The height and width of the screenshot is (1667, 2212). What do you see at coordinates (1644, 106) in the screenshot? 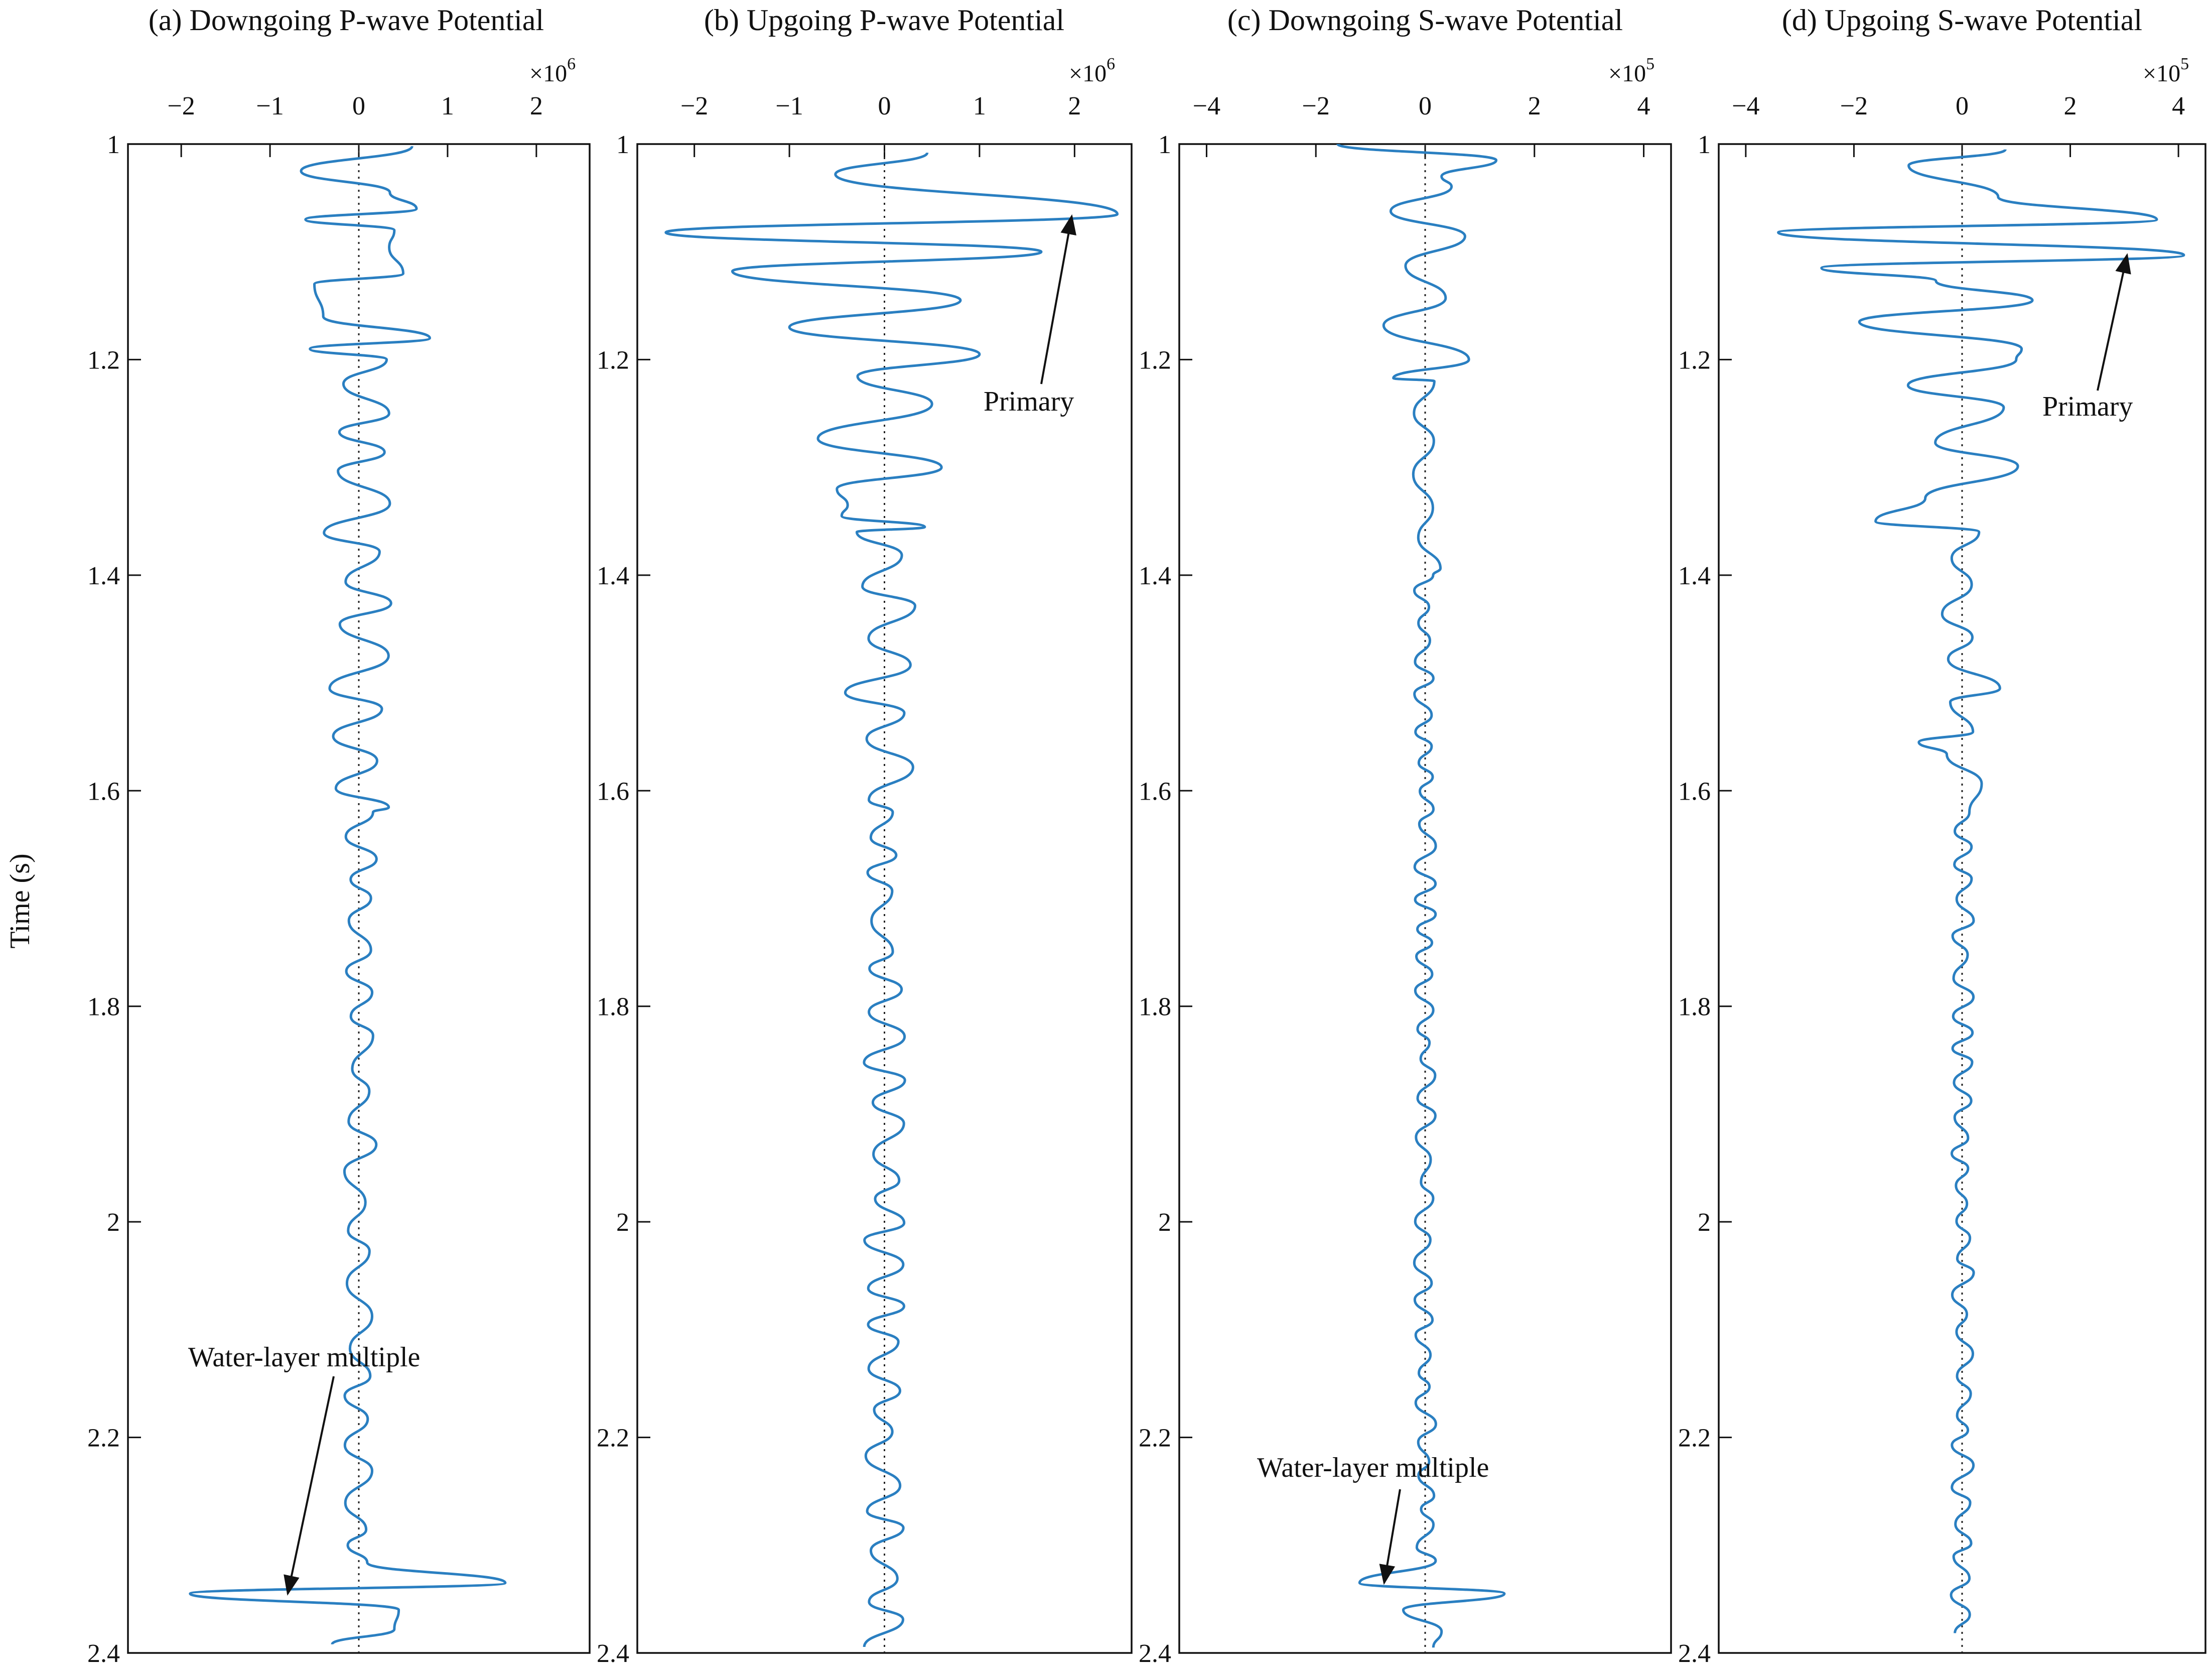
I see `panel-c-xtick-label: 4` at bounding box center [1644, 106].